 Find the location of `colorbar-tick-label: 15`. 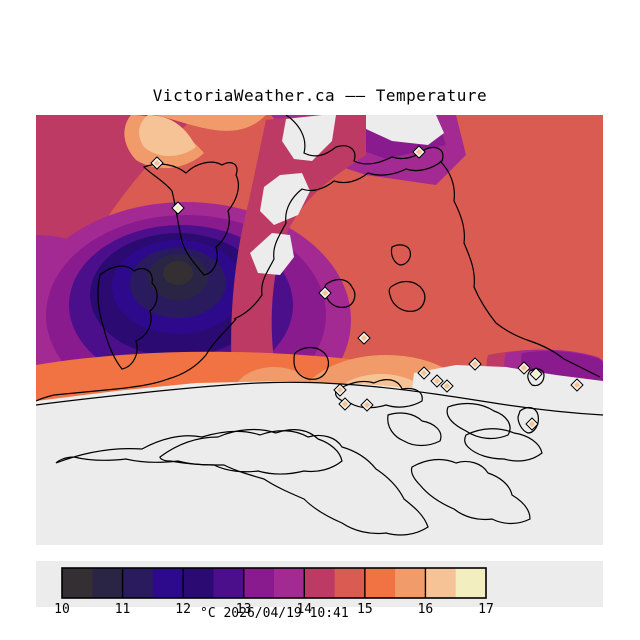

colorbar-tick-label: 15 is located at coordinates (365, 609).